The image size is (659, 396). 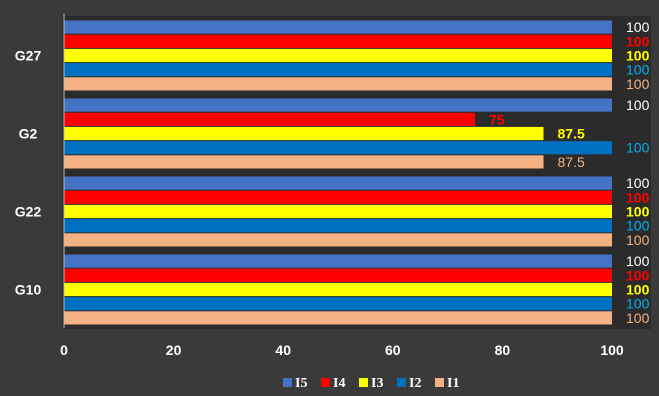 What do you see at coordinates (301, 383) in the screenshot?
I see `legend-label: I5` at bounding box center [301, 383].